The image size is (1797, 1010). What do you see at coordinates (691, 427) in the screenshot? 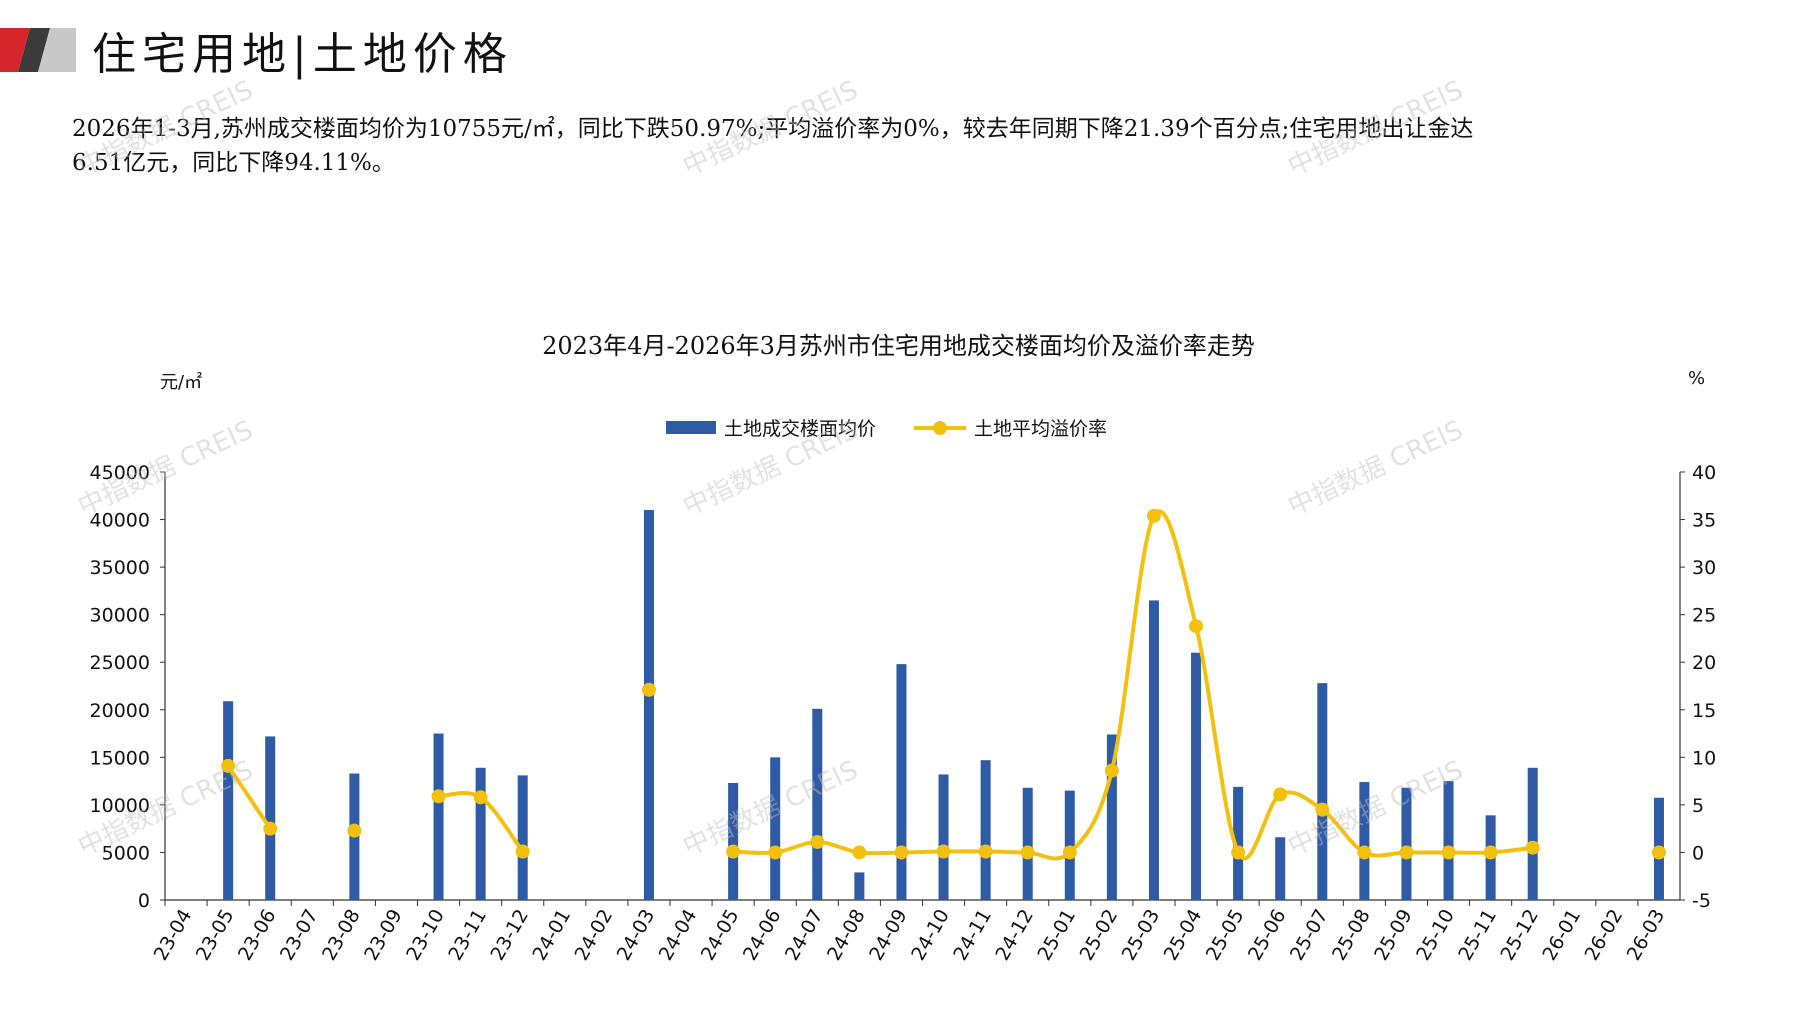
I see `legend-bar-swatch` at bounding box center [691, 427].